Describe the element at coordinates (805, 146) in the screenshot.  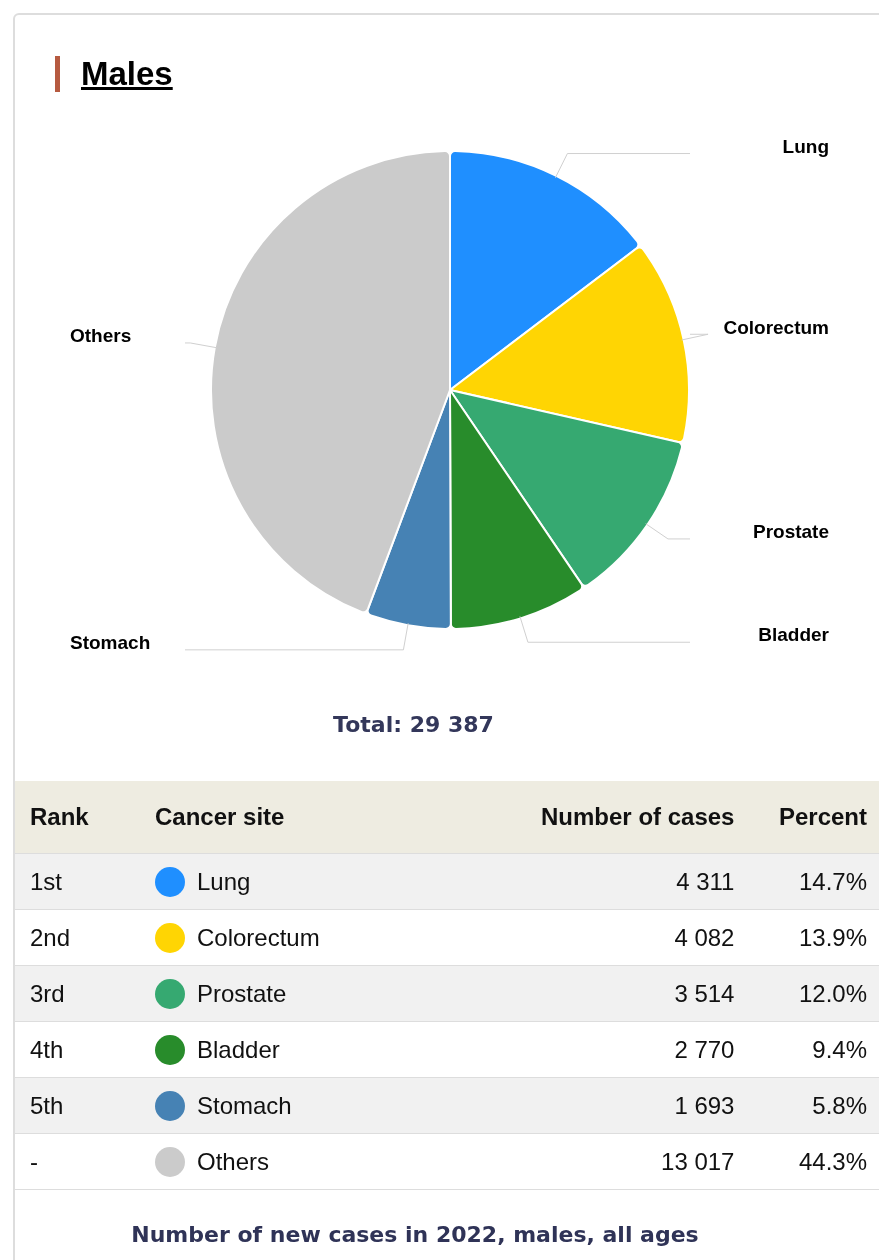
I see `category-label: Lung` at that location.